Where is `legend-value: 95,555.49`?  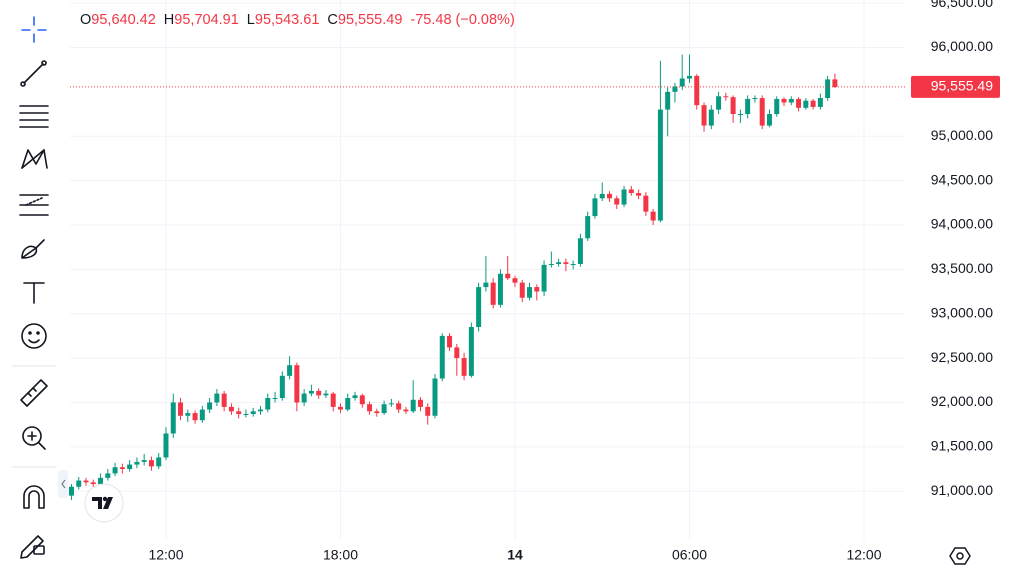 legend-value: 95,555.49 is located at coordinates (370, 20).